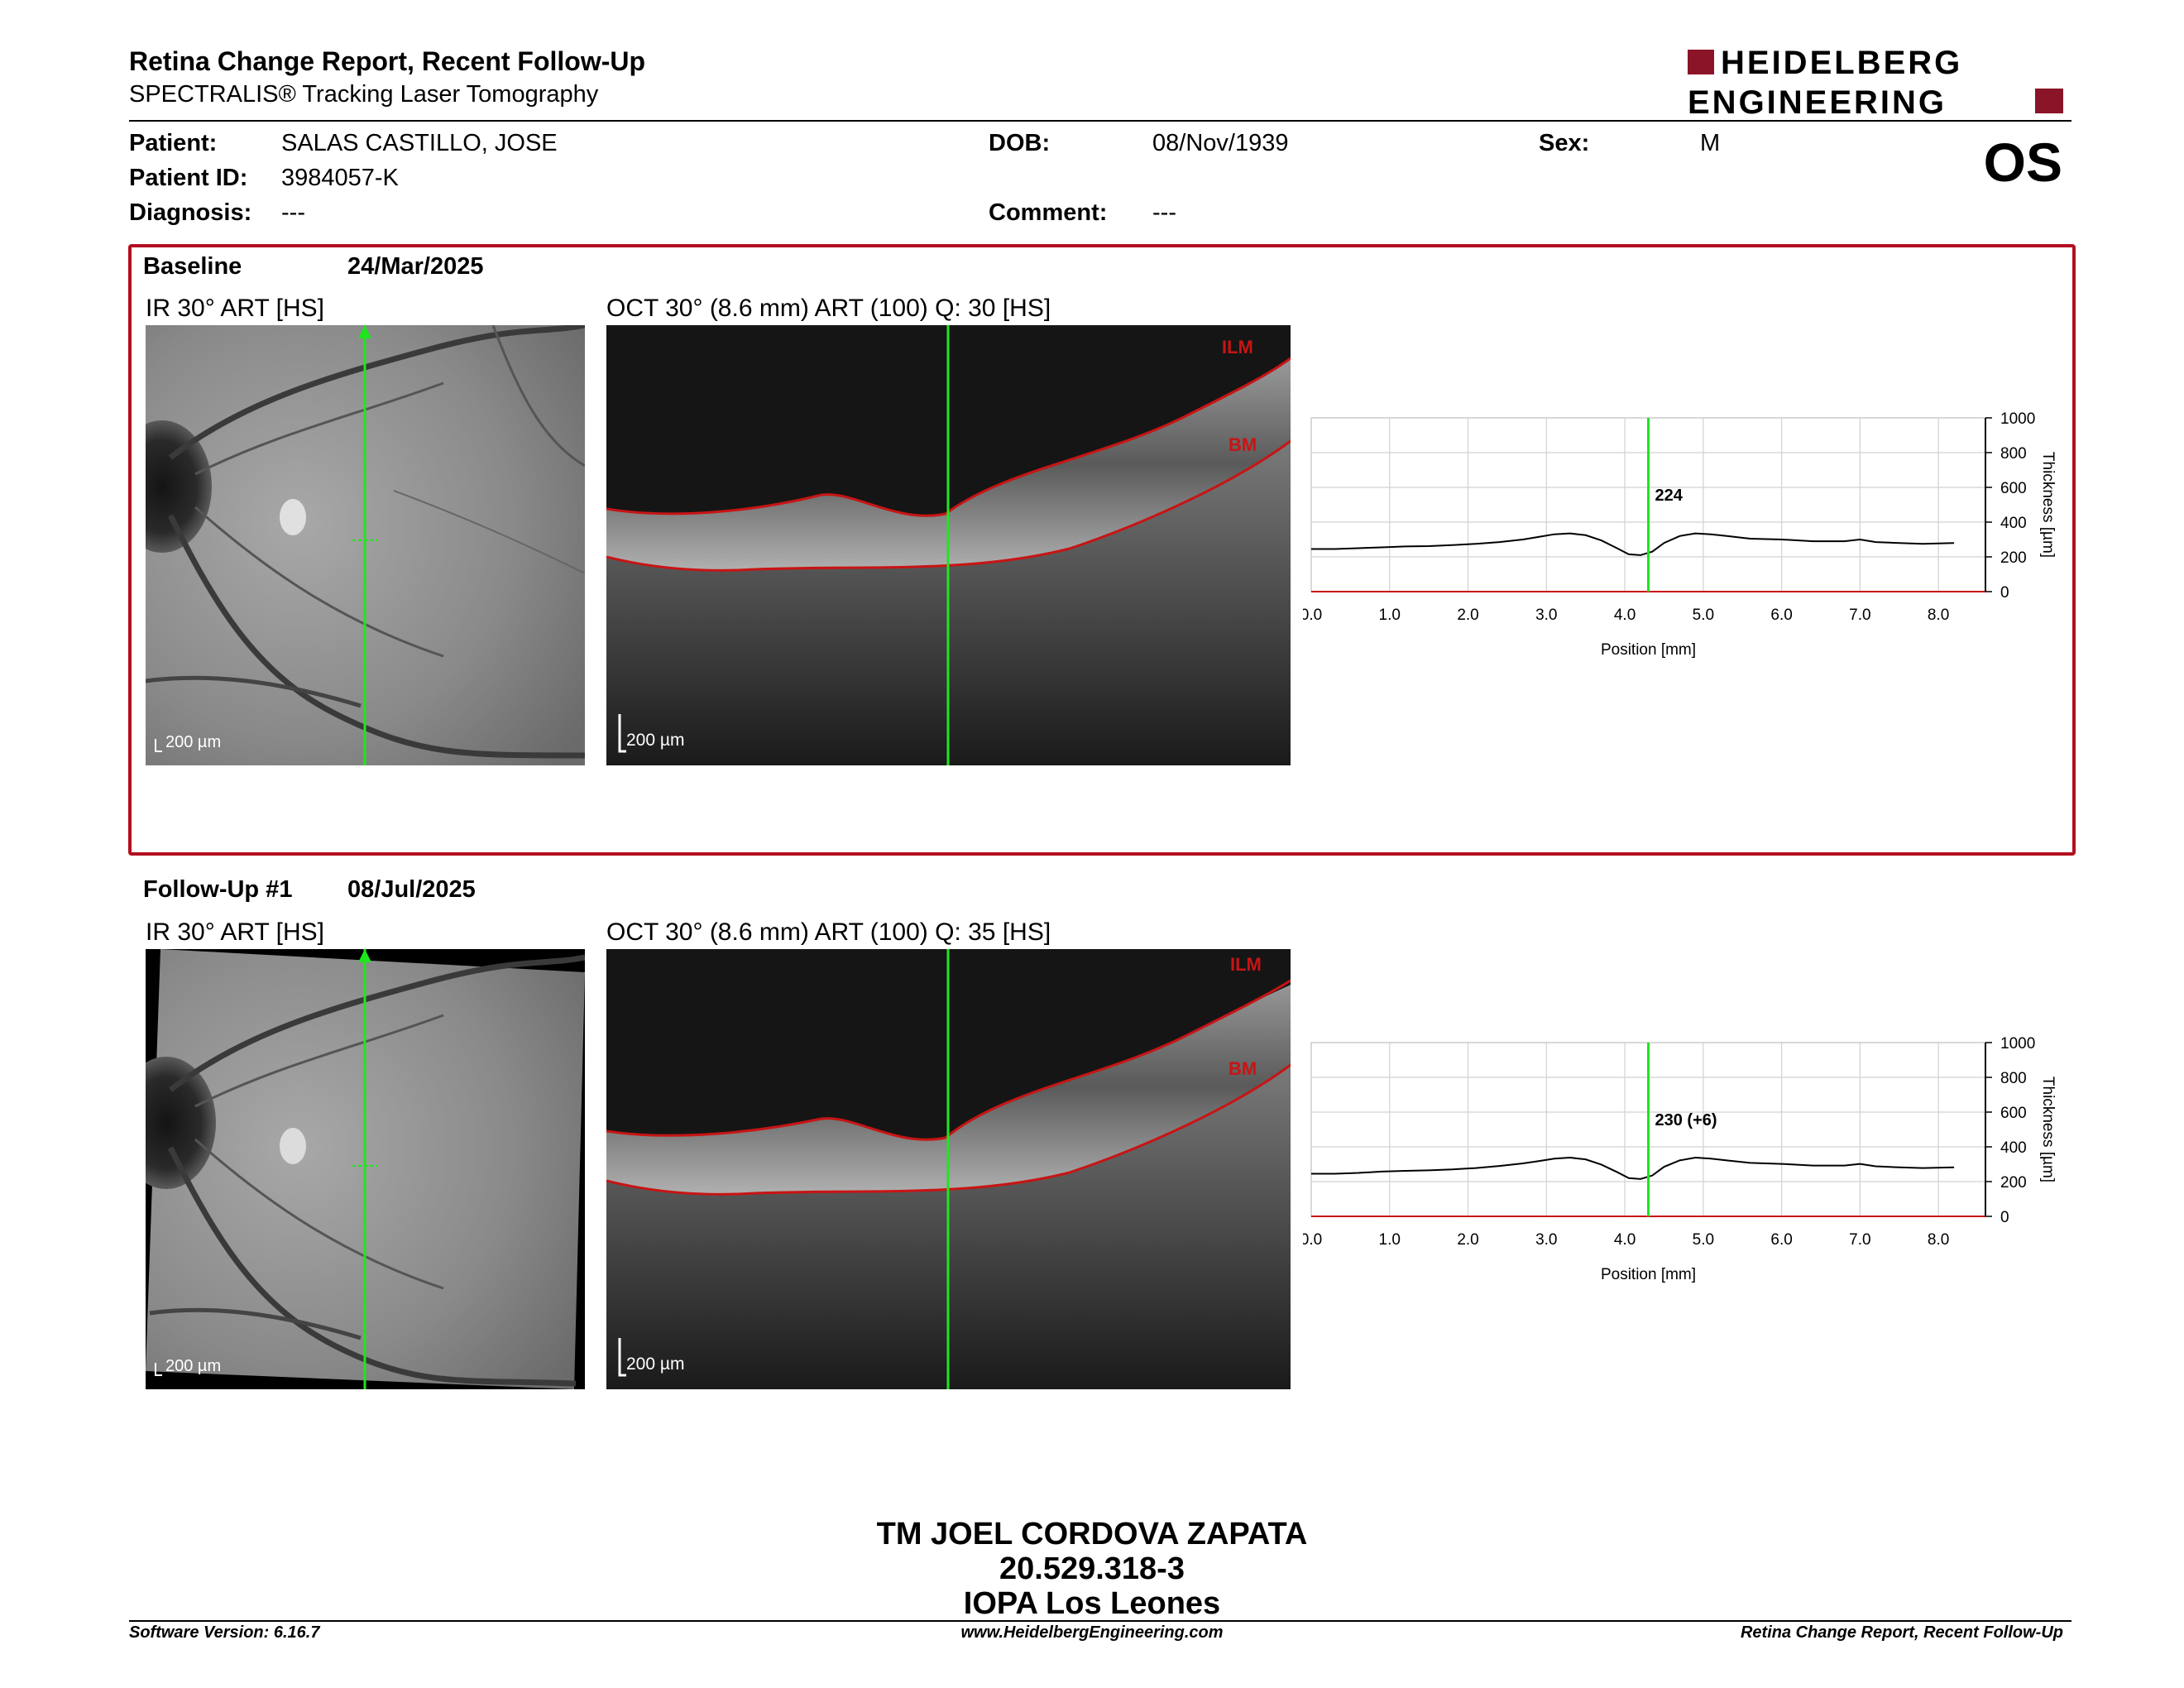 The image size is (2184, 1688). Describe the element at coordinates (190, 212) in the screenshot. I see `diagnosis-label: Diagnosis:` at that location.